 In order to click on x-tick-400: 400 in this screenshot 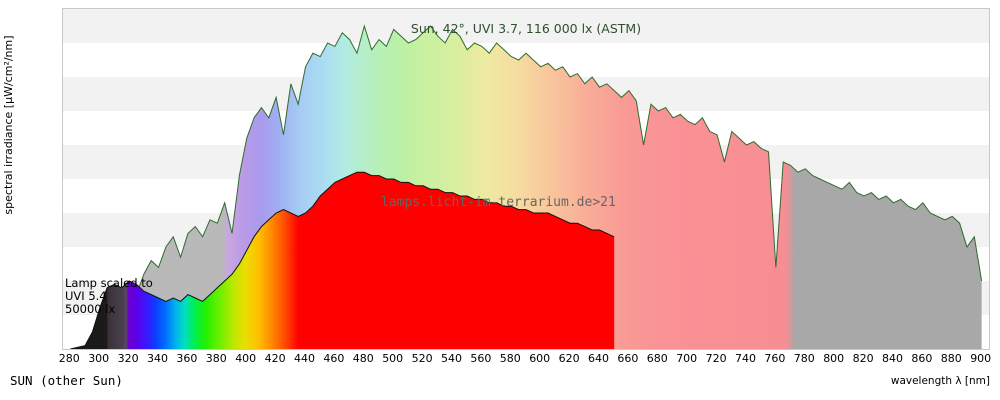, I will do `click(246, 358)`.